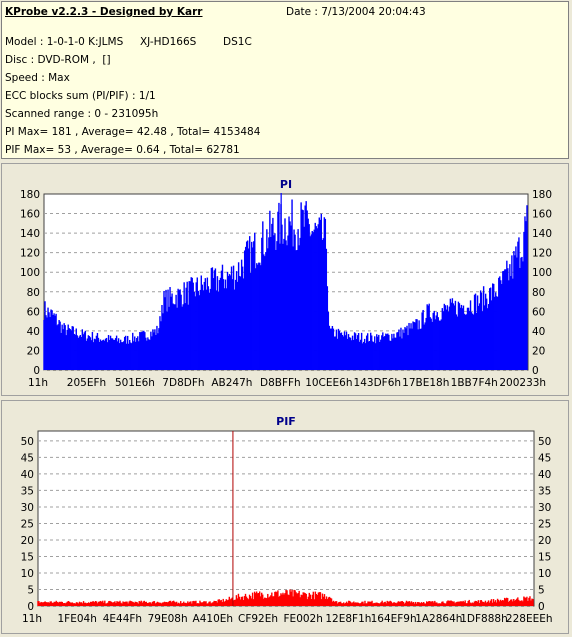 This screenshot has width=572, height=637. Describe the element at coordinates (58, 60) in the screenshot. I see `disc-line: Disc : DVD-ROM , []` at that location.